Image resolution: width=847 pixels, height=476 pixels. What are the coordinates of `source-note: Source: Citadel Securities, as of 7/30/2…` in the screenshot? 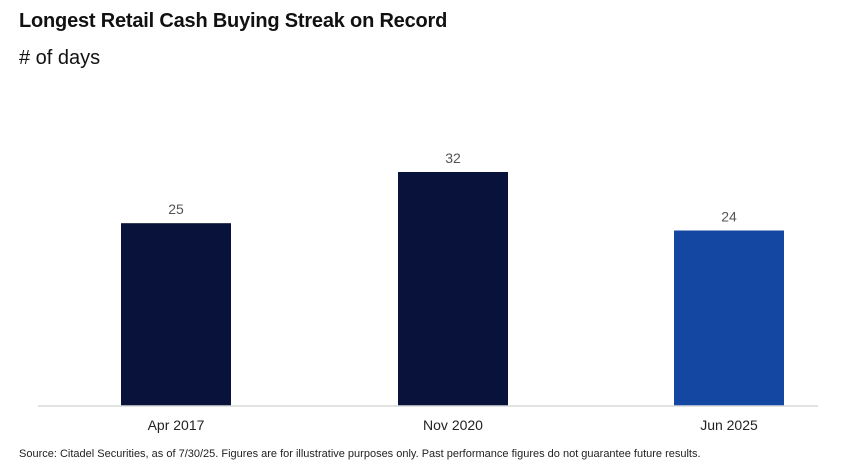 It's located at (360, 454).